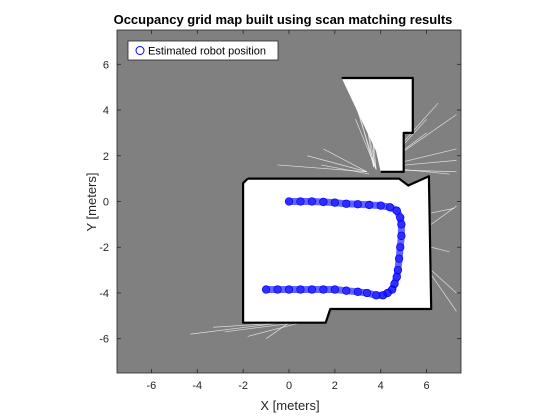 The height and width of the screenshot is (420, 560). I want to click on y-tick-label: 0, so click(106, 203).